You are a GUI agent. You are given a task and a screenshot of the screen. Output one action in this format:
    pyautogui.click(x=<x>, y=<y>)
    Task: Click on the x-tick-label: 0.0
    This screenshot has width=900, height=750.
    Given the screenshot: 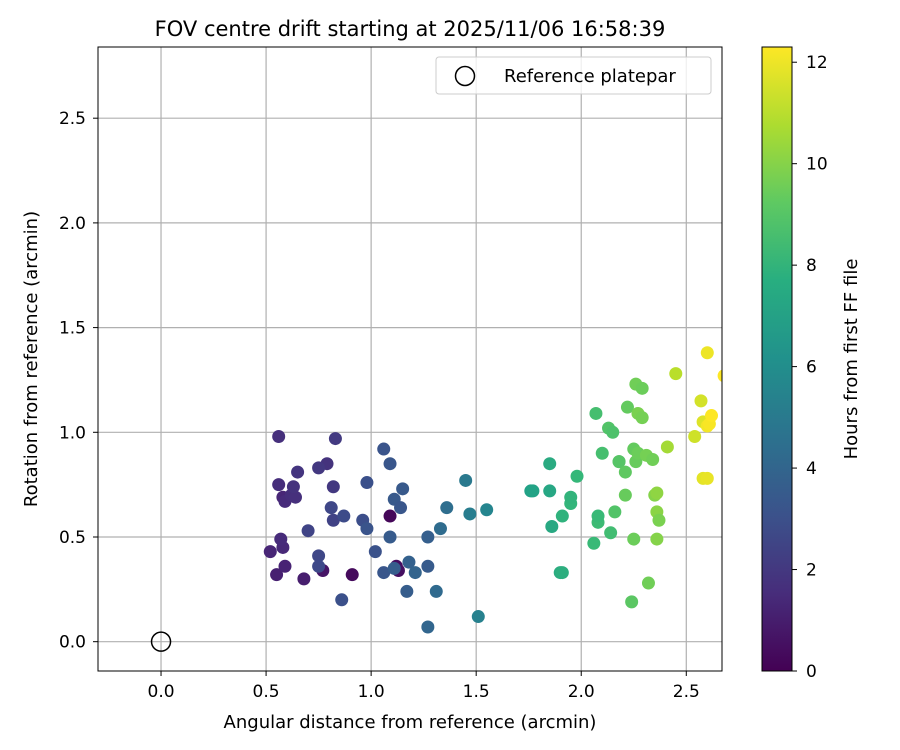 What is the action you would take?
    pyautogui.click(x=161, y=692)
    